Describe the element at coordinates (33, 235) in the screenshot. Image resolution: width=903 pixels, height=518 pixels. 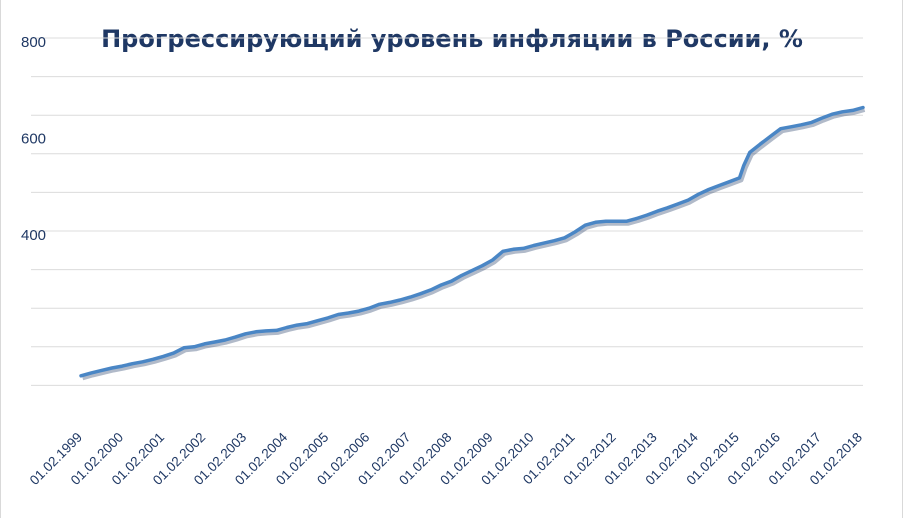
I see `y-tick-label: 400` at that location.